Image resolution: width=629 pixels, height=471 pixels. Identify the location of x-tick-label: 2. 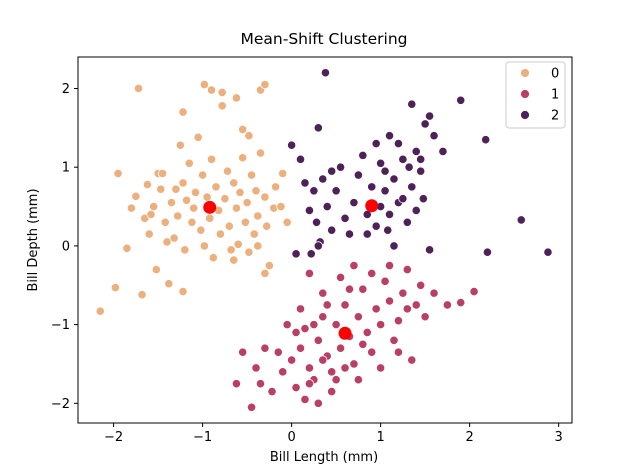
(469, 437).